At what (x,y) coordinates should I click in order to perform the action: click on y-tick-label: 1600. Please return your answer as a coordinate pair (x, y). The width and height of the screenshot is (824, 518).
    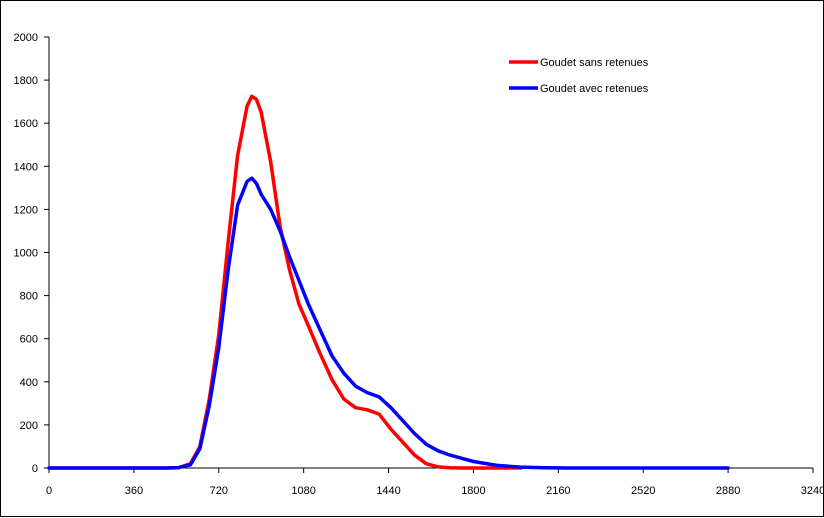
    Looking at the image, I should click on (26, 124).